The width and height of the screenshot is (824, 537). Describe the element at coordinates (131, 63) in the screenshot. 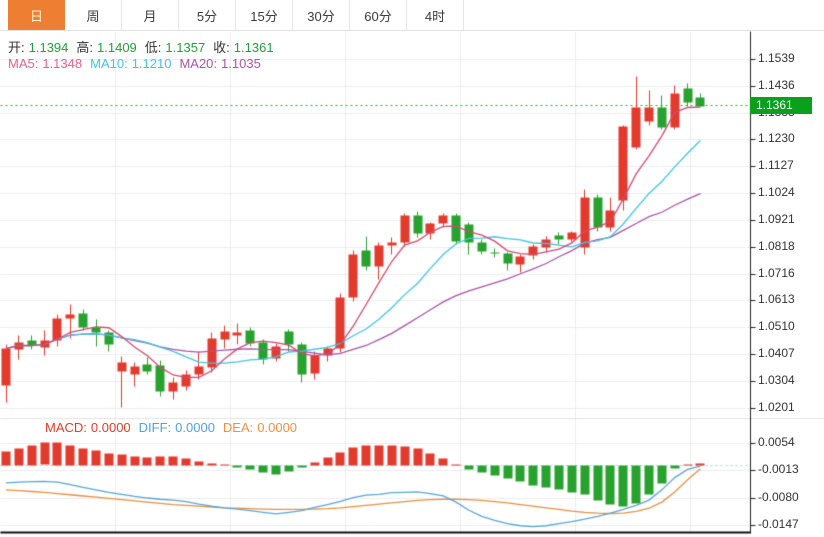

I see `ma-legend-item-1: MA10: 1.1210` at that location.